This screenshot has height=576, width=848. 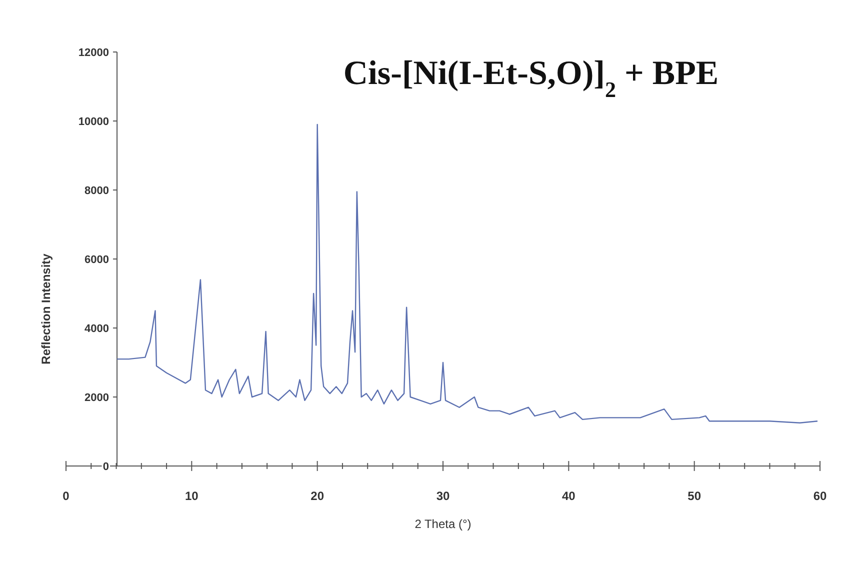 I want to click on x-tick-label: 20, so click(x=317, y=496).